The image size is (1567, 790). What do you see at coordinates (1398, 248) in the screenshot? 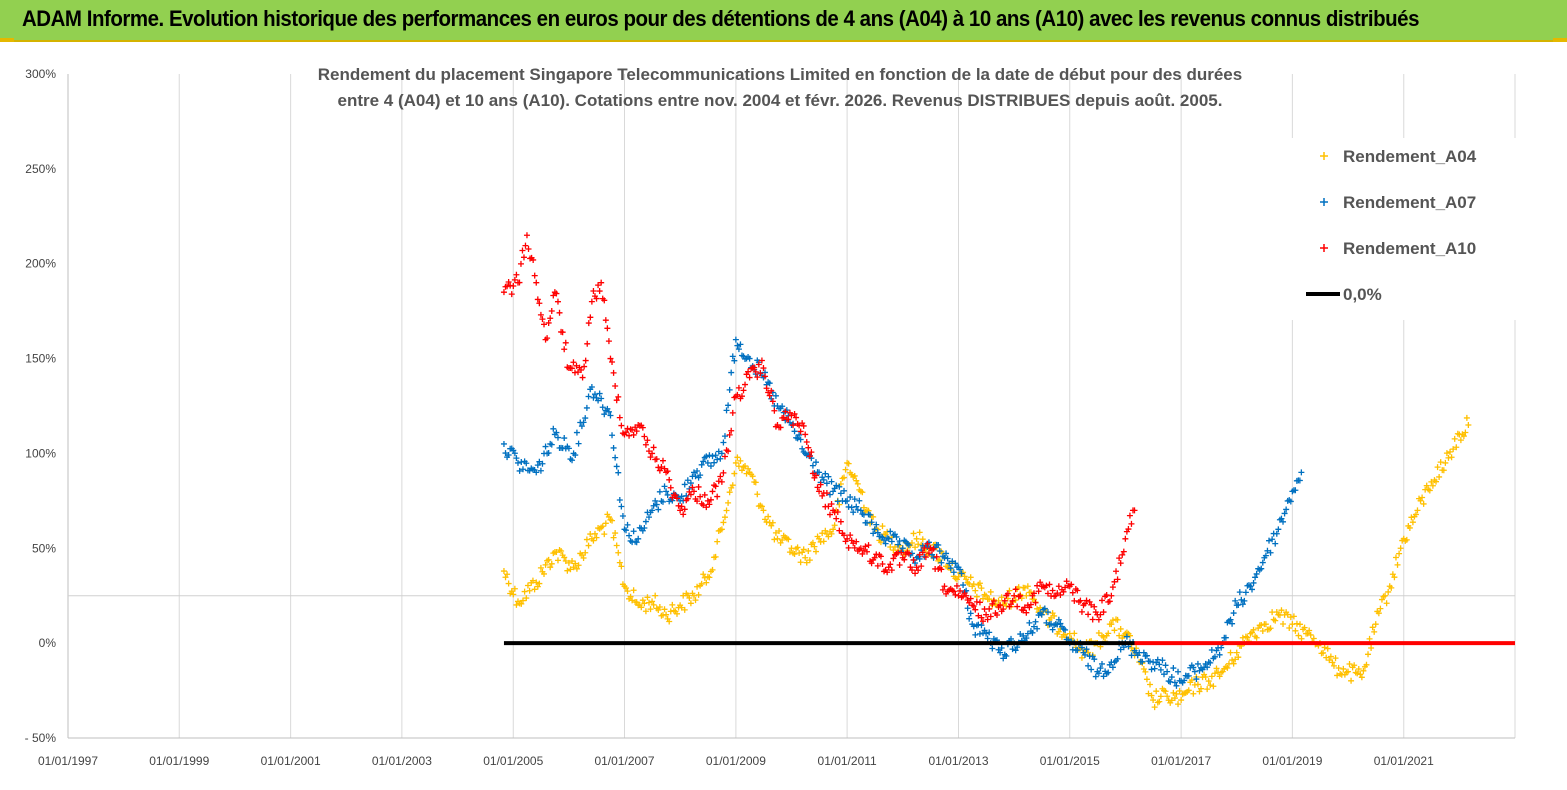
I see `legend-item: Rendement_A10` at bounding box center [1398, 248].